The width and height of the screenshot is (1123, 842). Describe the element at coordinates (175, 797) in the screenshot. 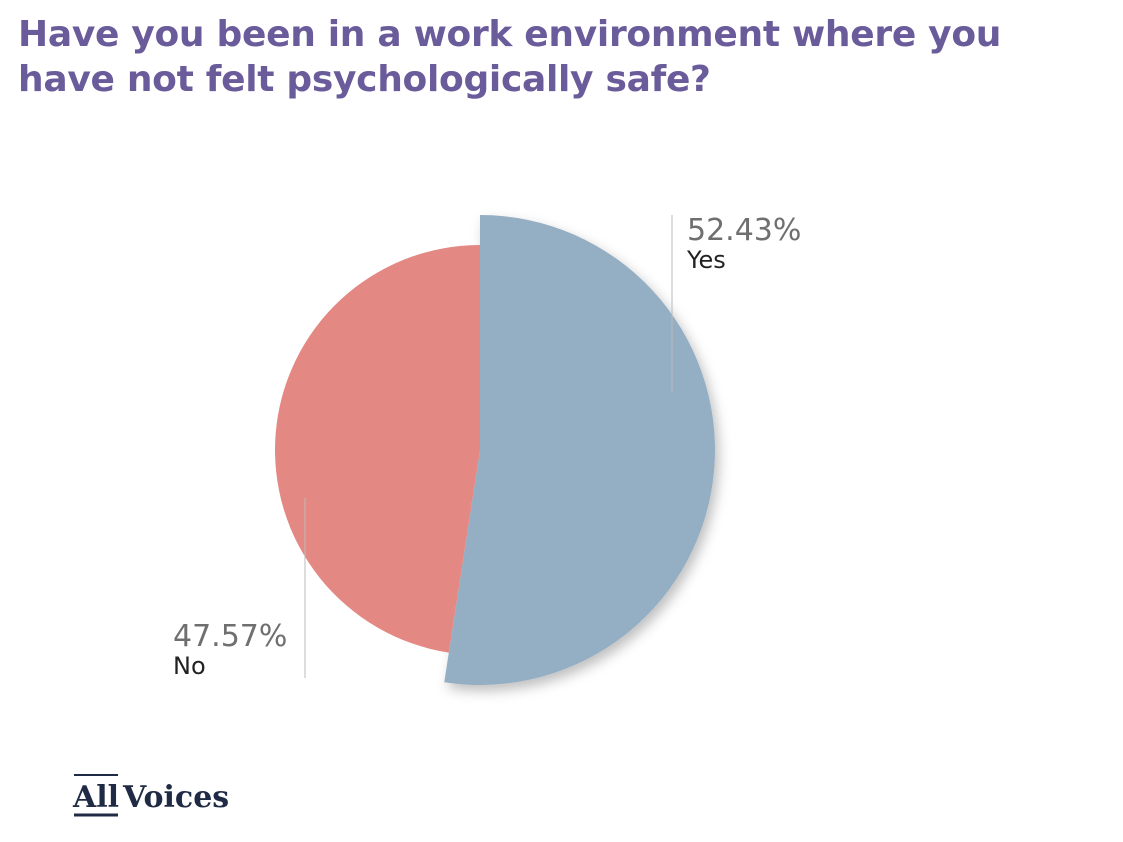

I see `logo-right: Voices` at that location.